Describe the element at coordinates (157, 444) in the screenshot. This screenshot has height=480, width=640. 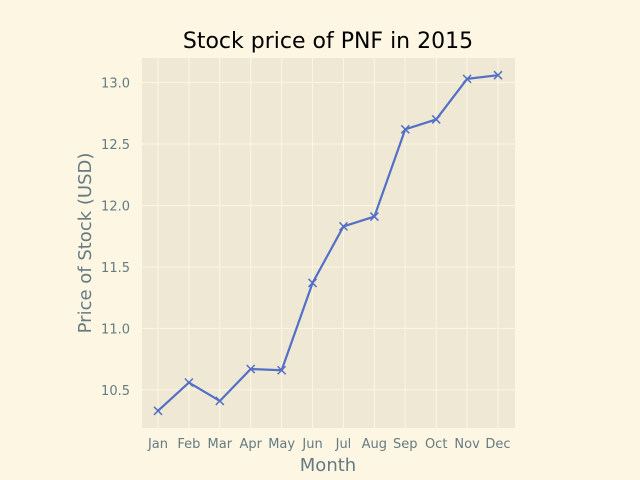
I see `x-tick-label: Jan` at that location.